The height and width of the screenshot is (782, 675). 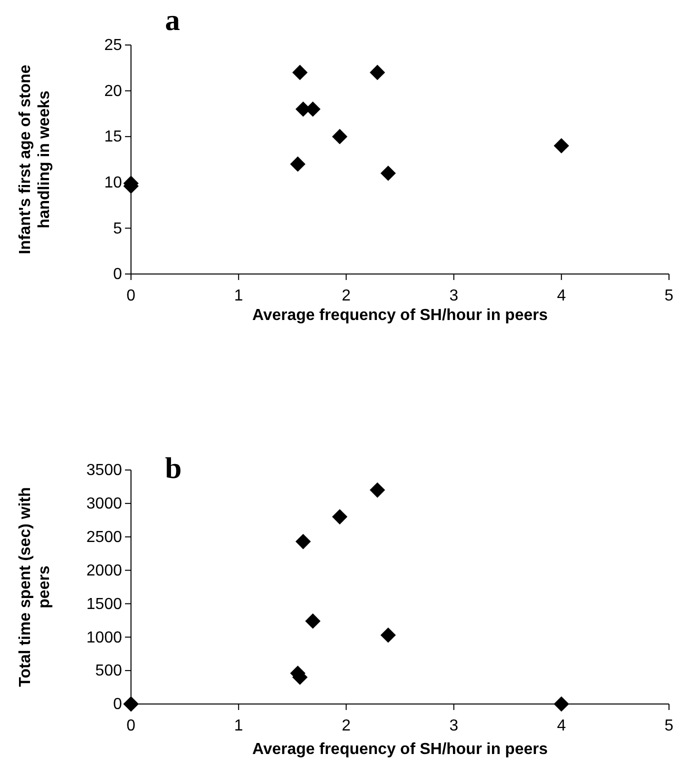 What do you see at coordinates (113, 183) in the screenshot?
I see `y-tick-label: 10` at bounding box center [113, 183].